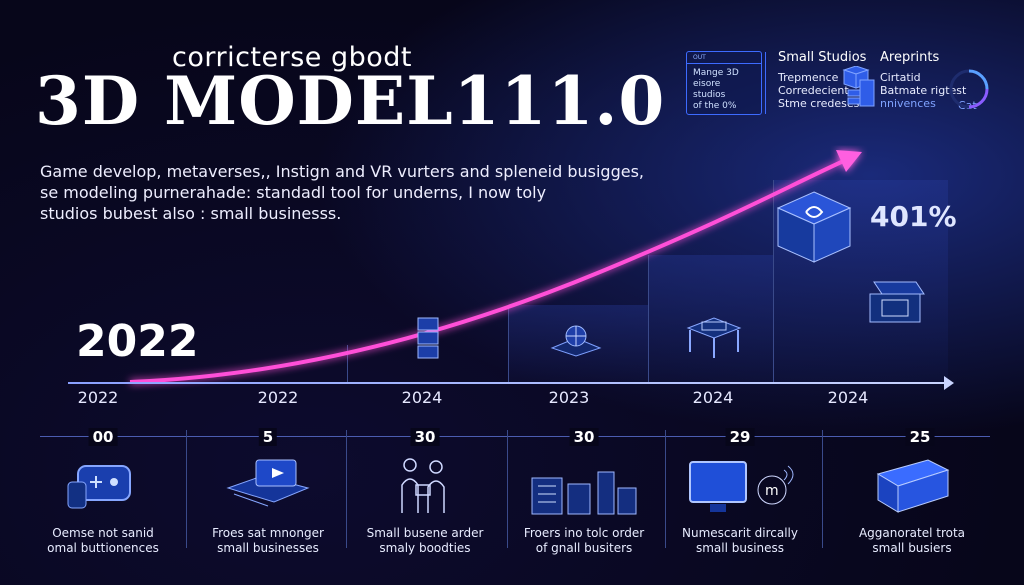 Image resolution: width=1024 pixels, height=585 pixels. What do you see at coordinates (103, 548) in the screenshot?
I see `stat-caption-line: omal buttionences` at bounding box center [103, 548].